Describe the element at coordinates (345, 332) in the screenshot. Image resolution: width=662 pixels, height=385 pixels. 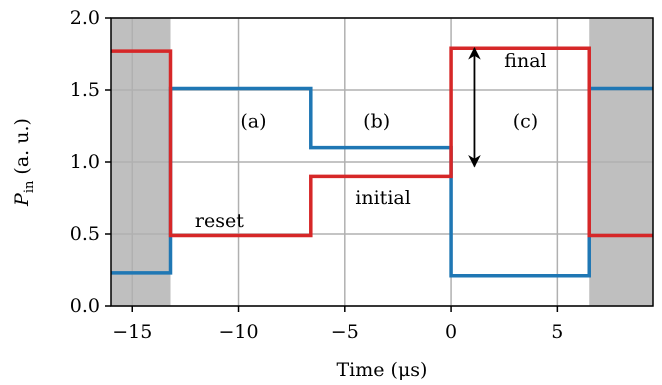
I see `x-tick-label-2: −5` at that location.